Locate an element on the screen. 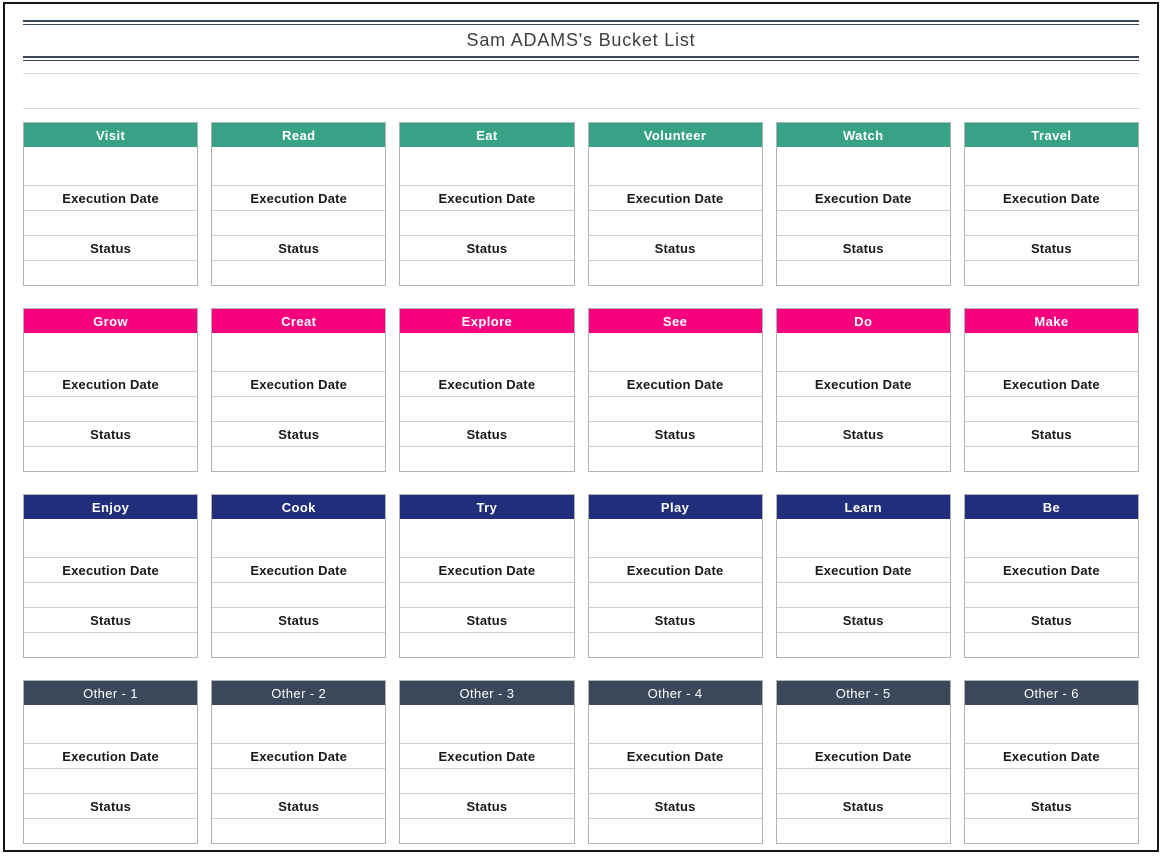  title-rule-bottom is located at coordinates (581, 58).